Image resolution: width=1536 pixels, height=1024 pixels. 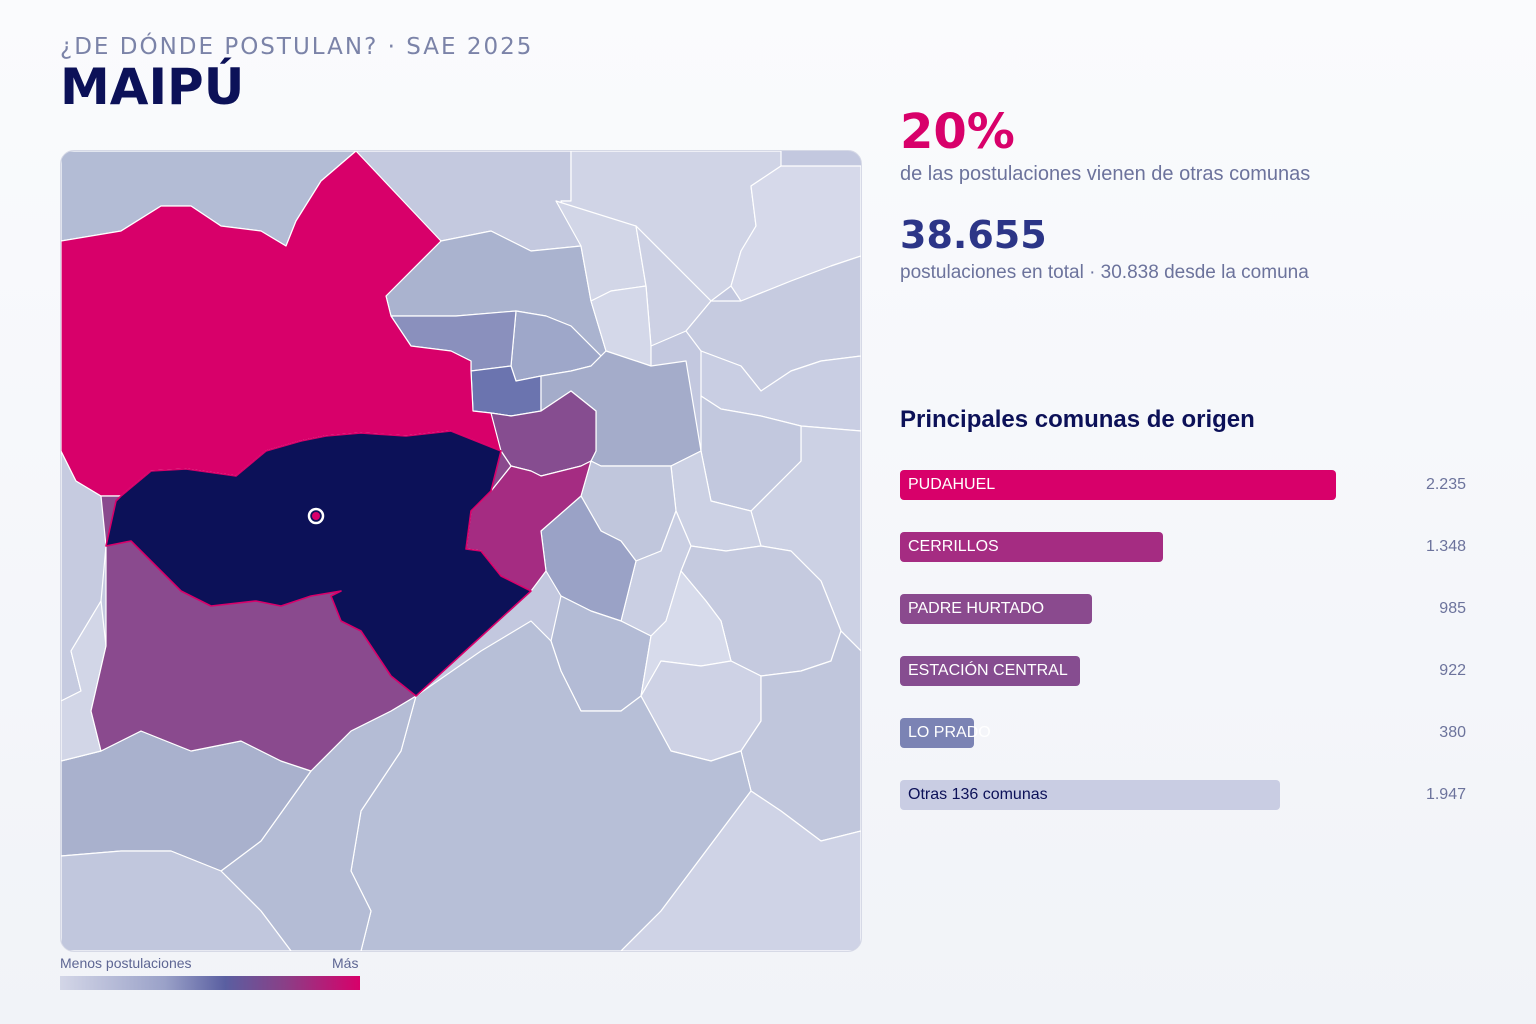 I want to click on total-applications: 38.655, so click(x=973, y=235).